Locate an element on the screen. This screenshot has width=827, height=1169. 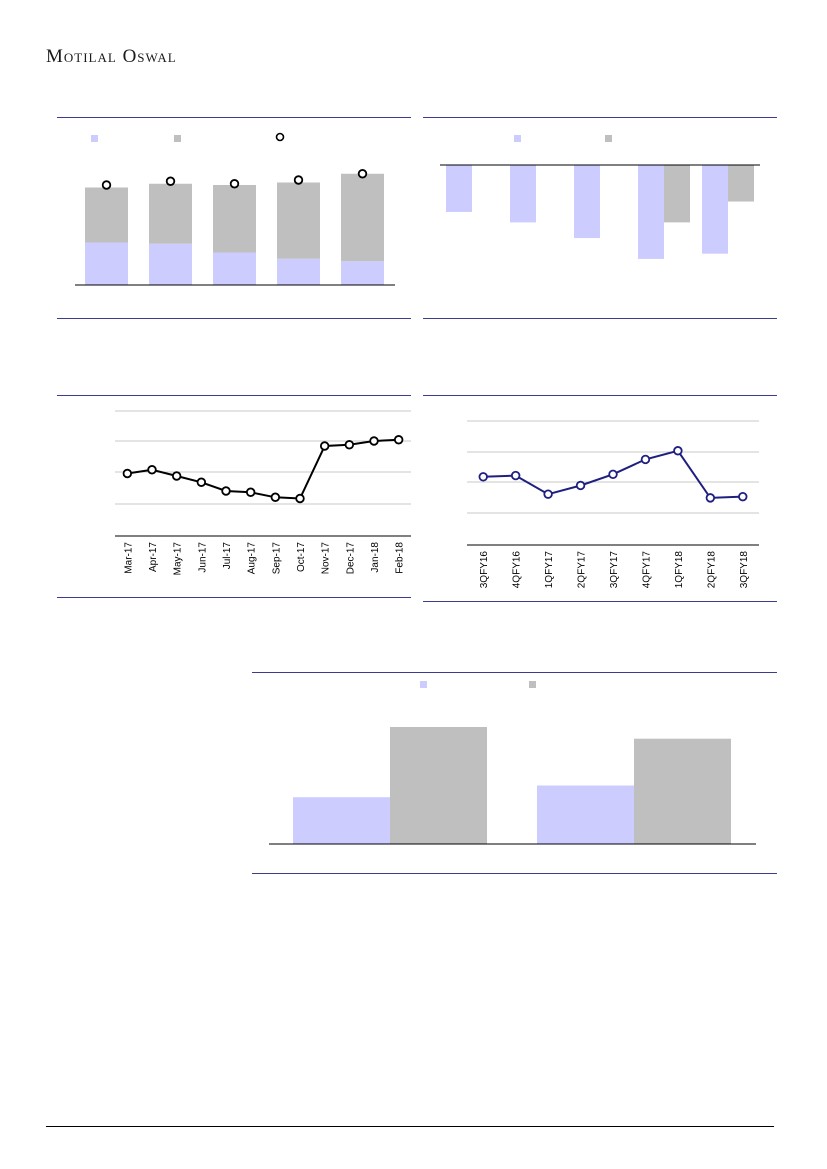
x-tick-label: 1QFY18 is located at coordinates (679, 570).